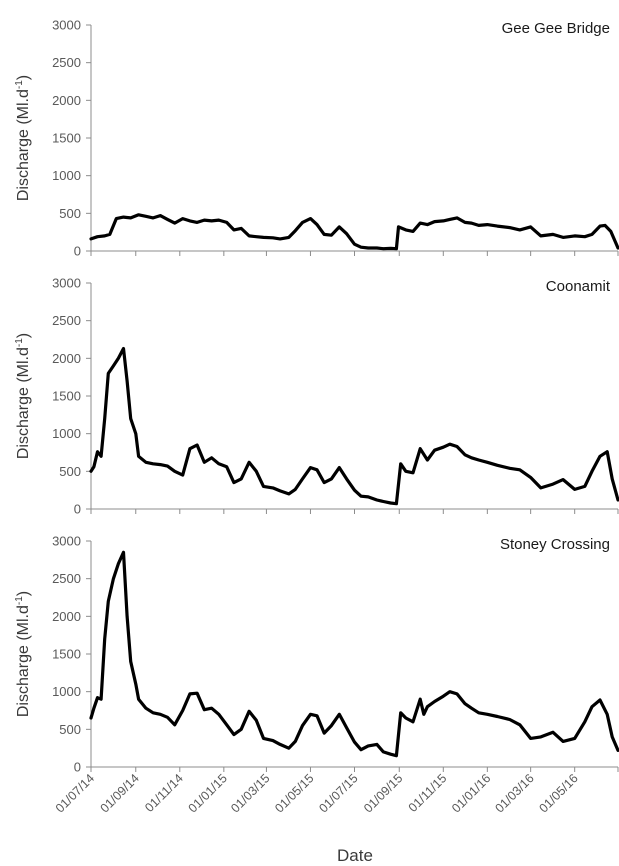 The width and height of the screenshot is (619, 866). What do you see at coordinates (355, 855) in the screenshot?
I see `x-axis-label: Date` at bounding box center [355, 855].